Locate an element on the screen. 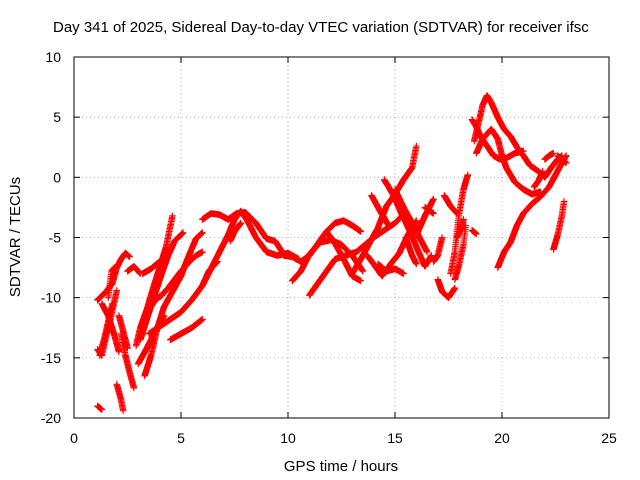  x-tick-label: 25 is located at coordinates (609, 438).